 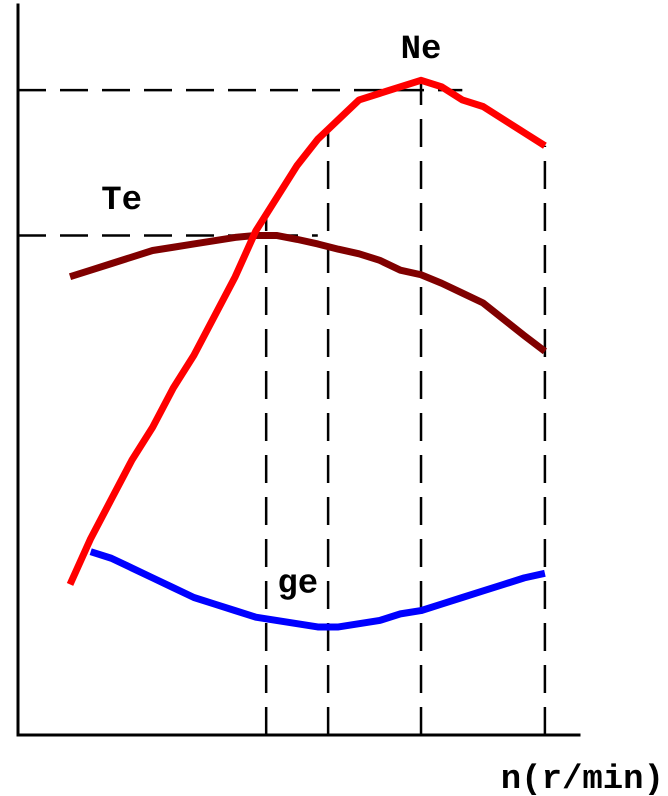 What do you see at coordinates (121, 201) in the screenshot?
I see `series-label: Te` at bounding box center [121, 201].